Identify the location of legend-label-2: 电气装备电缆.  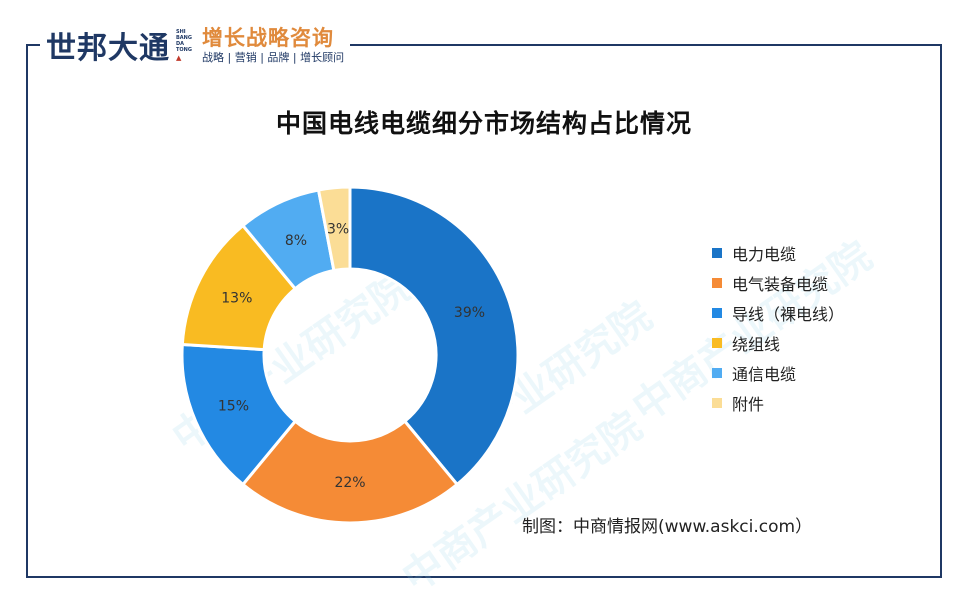
(780, 284).